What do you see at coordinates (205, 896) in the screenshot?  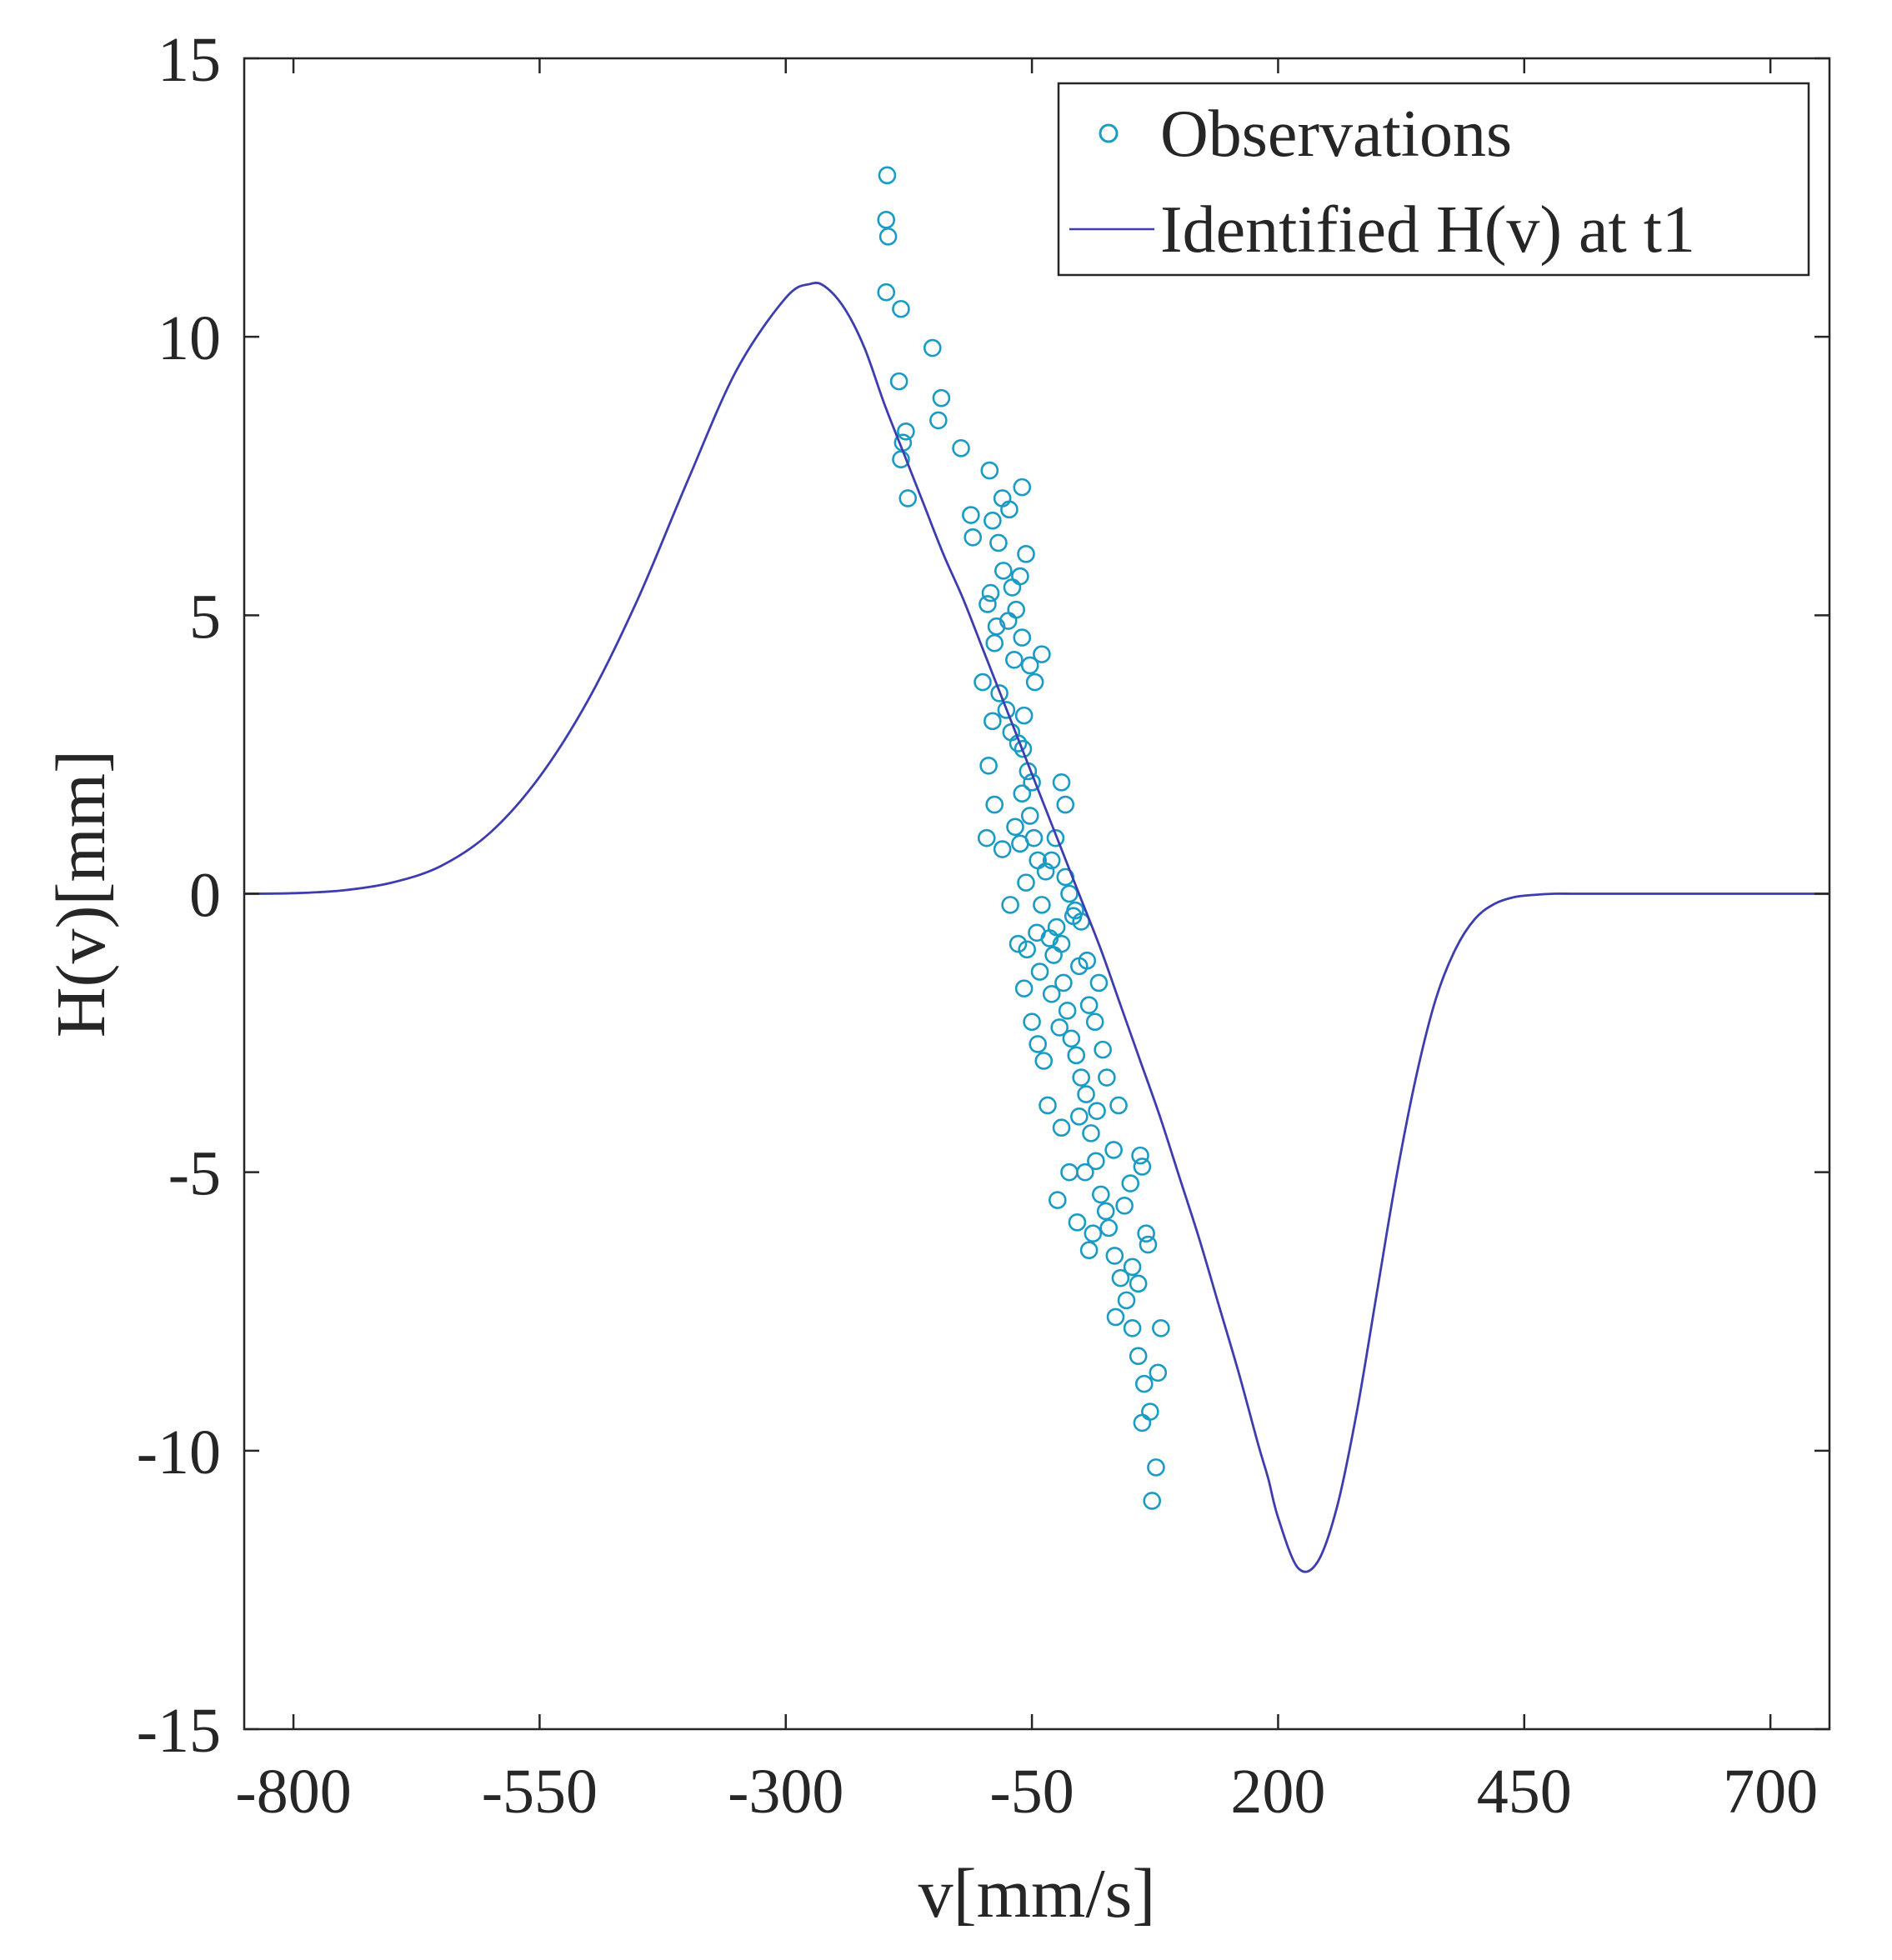 I see `y-tick-label: 0` at bounding box center [205, 896].